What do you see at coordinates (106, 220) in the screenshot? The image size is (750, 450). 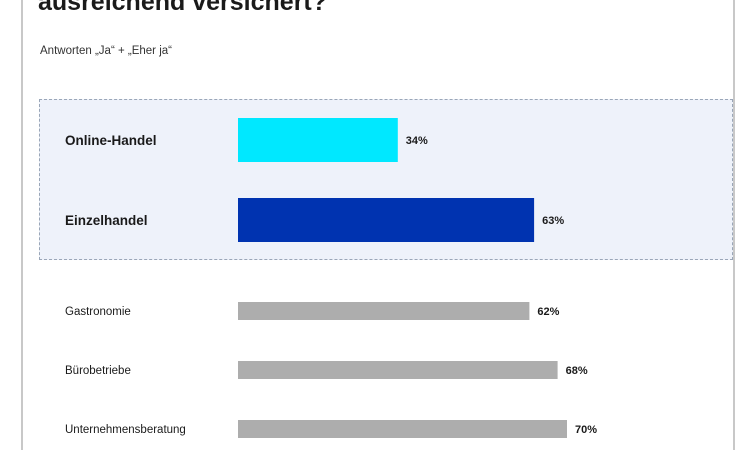 I see `category-label-einzelhandel: Einzelhandel` at bounding box center [106, 220].